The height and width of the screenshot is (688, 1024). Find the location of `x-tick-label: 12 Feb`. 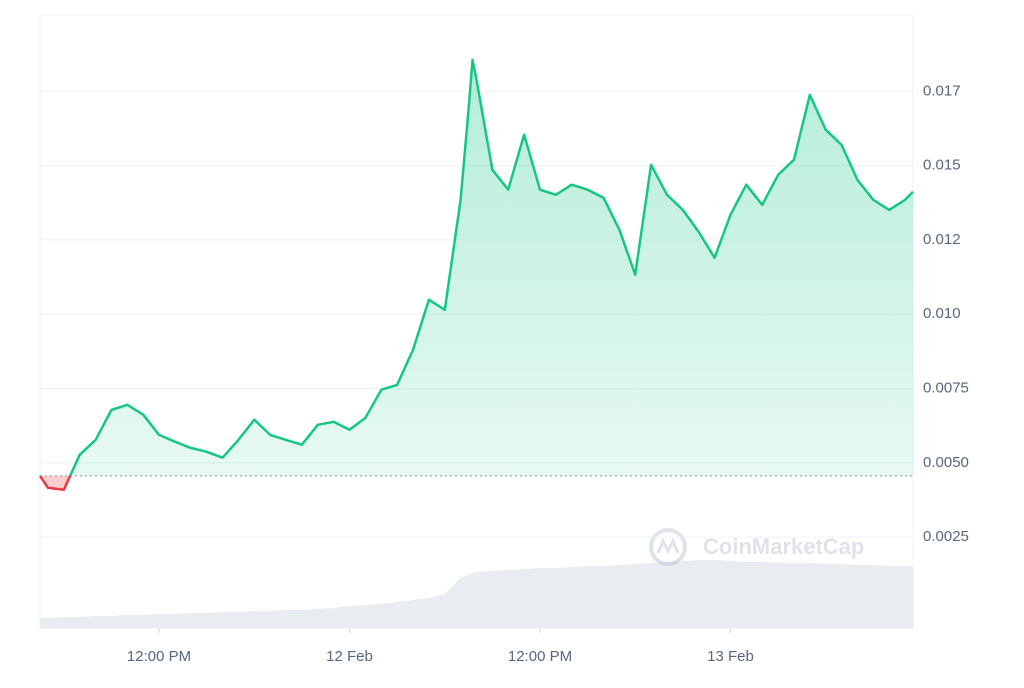

x-tick-label: 12 Feb is located at coordinates (349, 656).